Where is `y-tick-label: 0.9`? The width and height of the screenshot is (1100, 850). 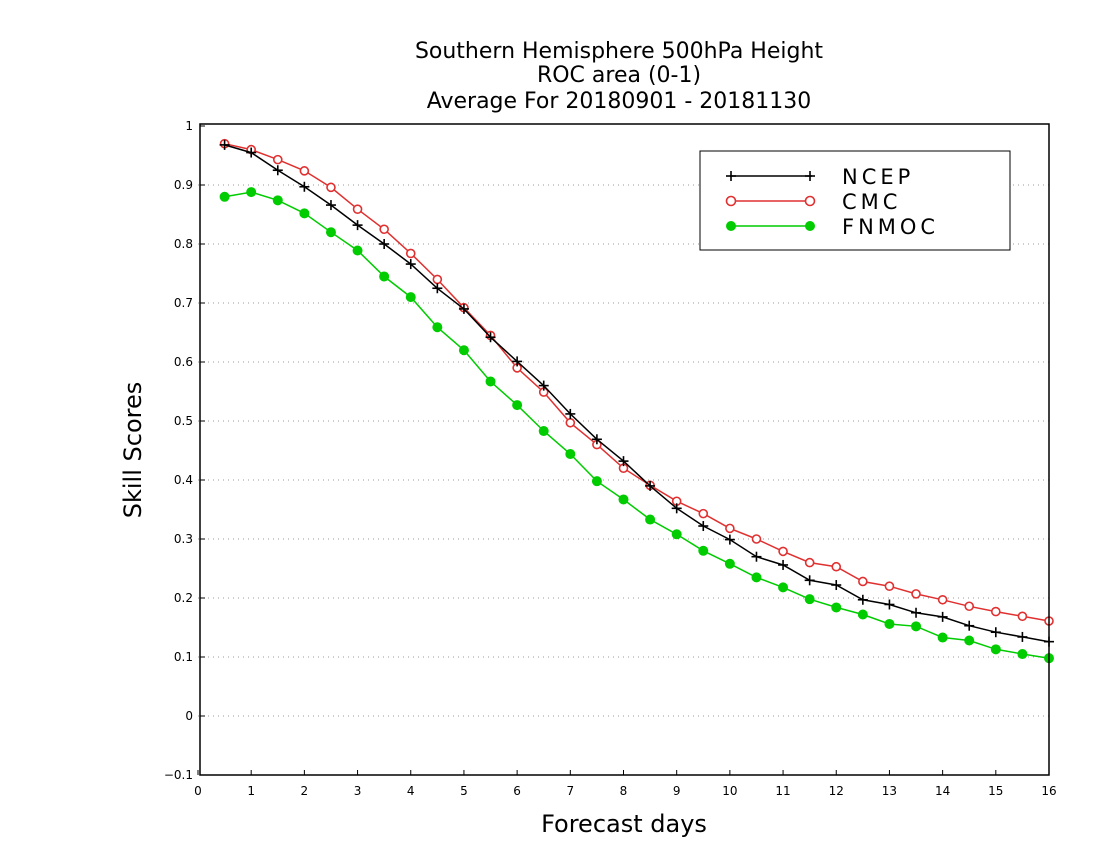
y-tick-label: 0.9 is located at coordinates (183, 185).